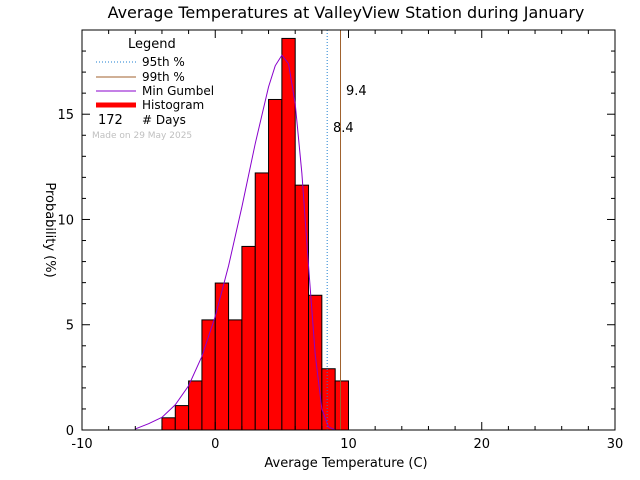  I want to click on legend-days-value: 172, so click(110, 120).